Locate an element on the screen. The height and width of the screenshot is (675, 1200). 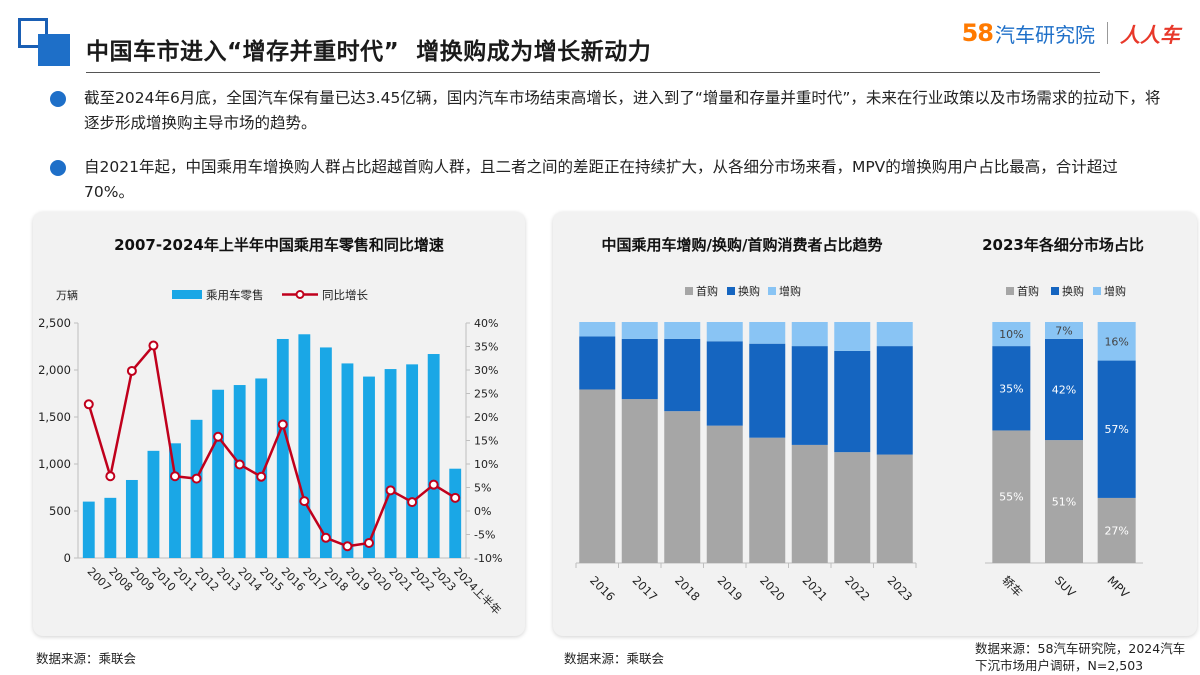
bullet-dot is located at coordinates (58, 168).